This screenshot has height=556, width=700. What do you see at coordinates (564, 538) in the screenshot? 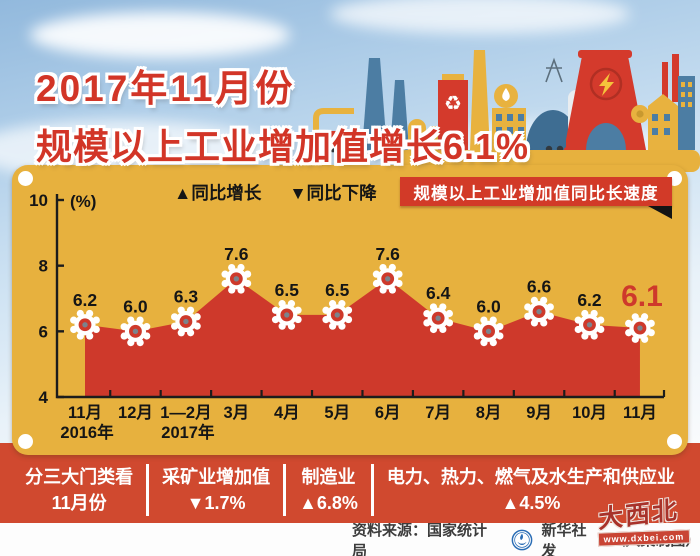
I see `credit-text: 新华社发` at bounding box center [564, 538].